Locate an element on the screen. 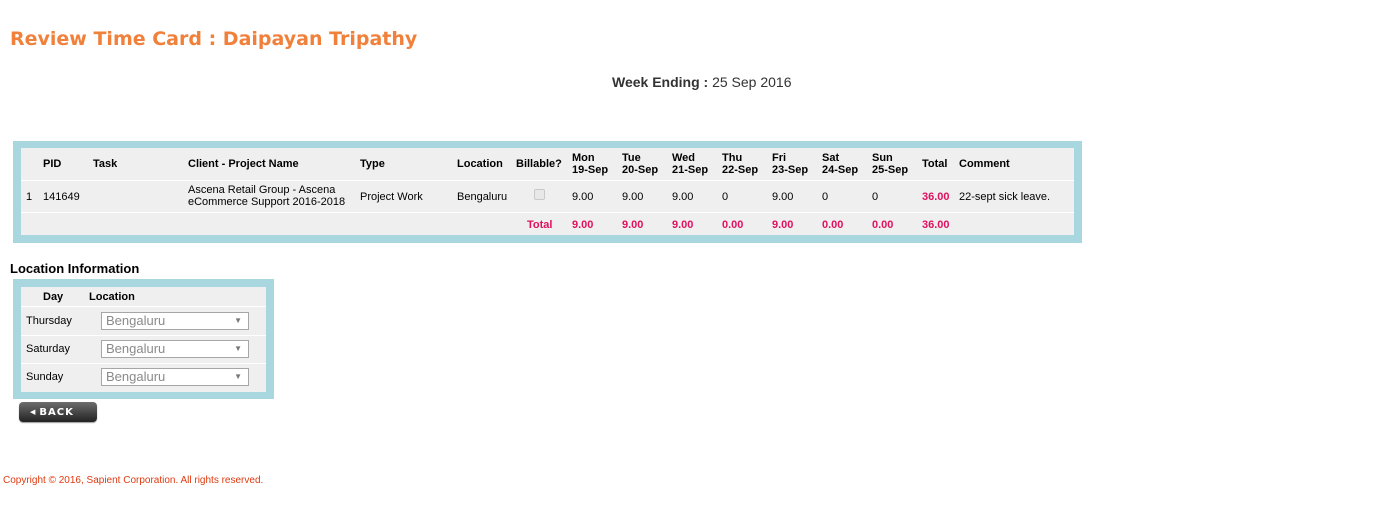 The width and height of the screenshot is (1399, 517). location-select-saturday: Bengaluru ▼ is located at coordinates (175, 349).